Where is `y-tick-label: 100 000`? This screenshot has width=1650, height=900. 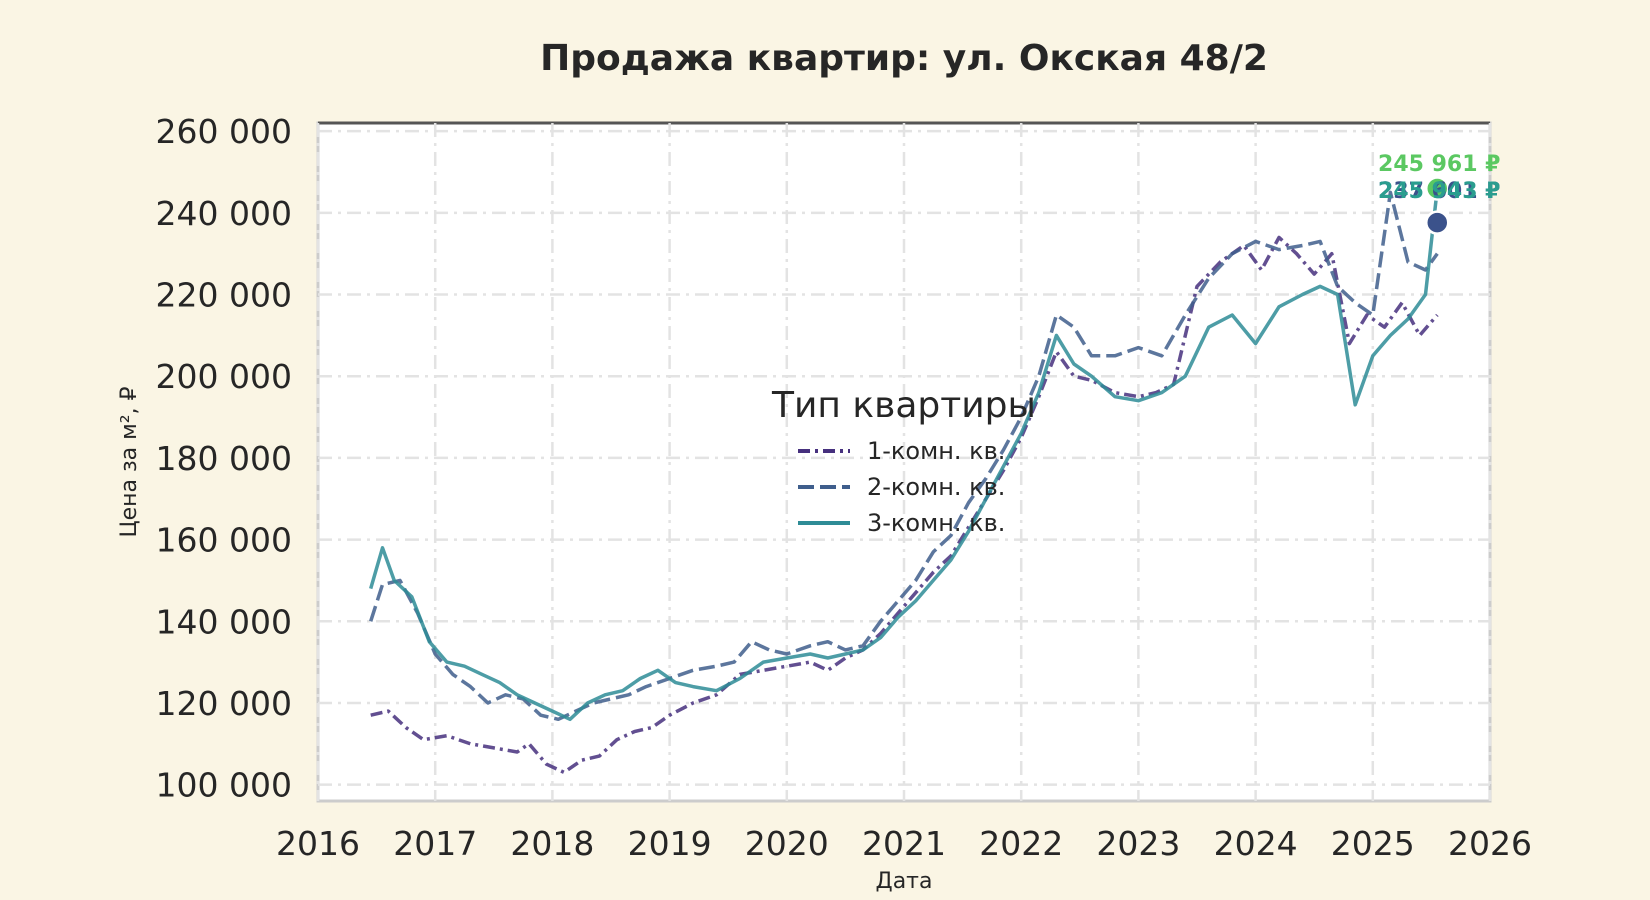 y-tick-label: 100 000 is located at coordinates (224, 785).